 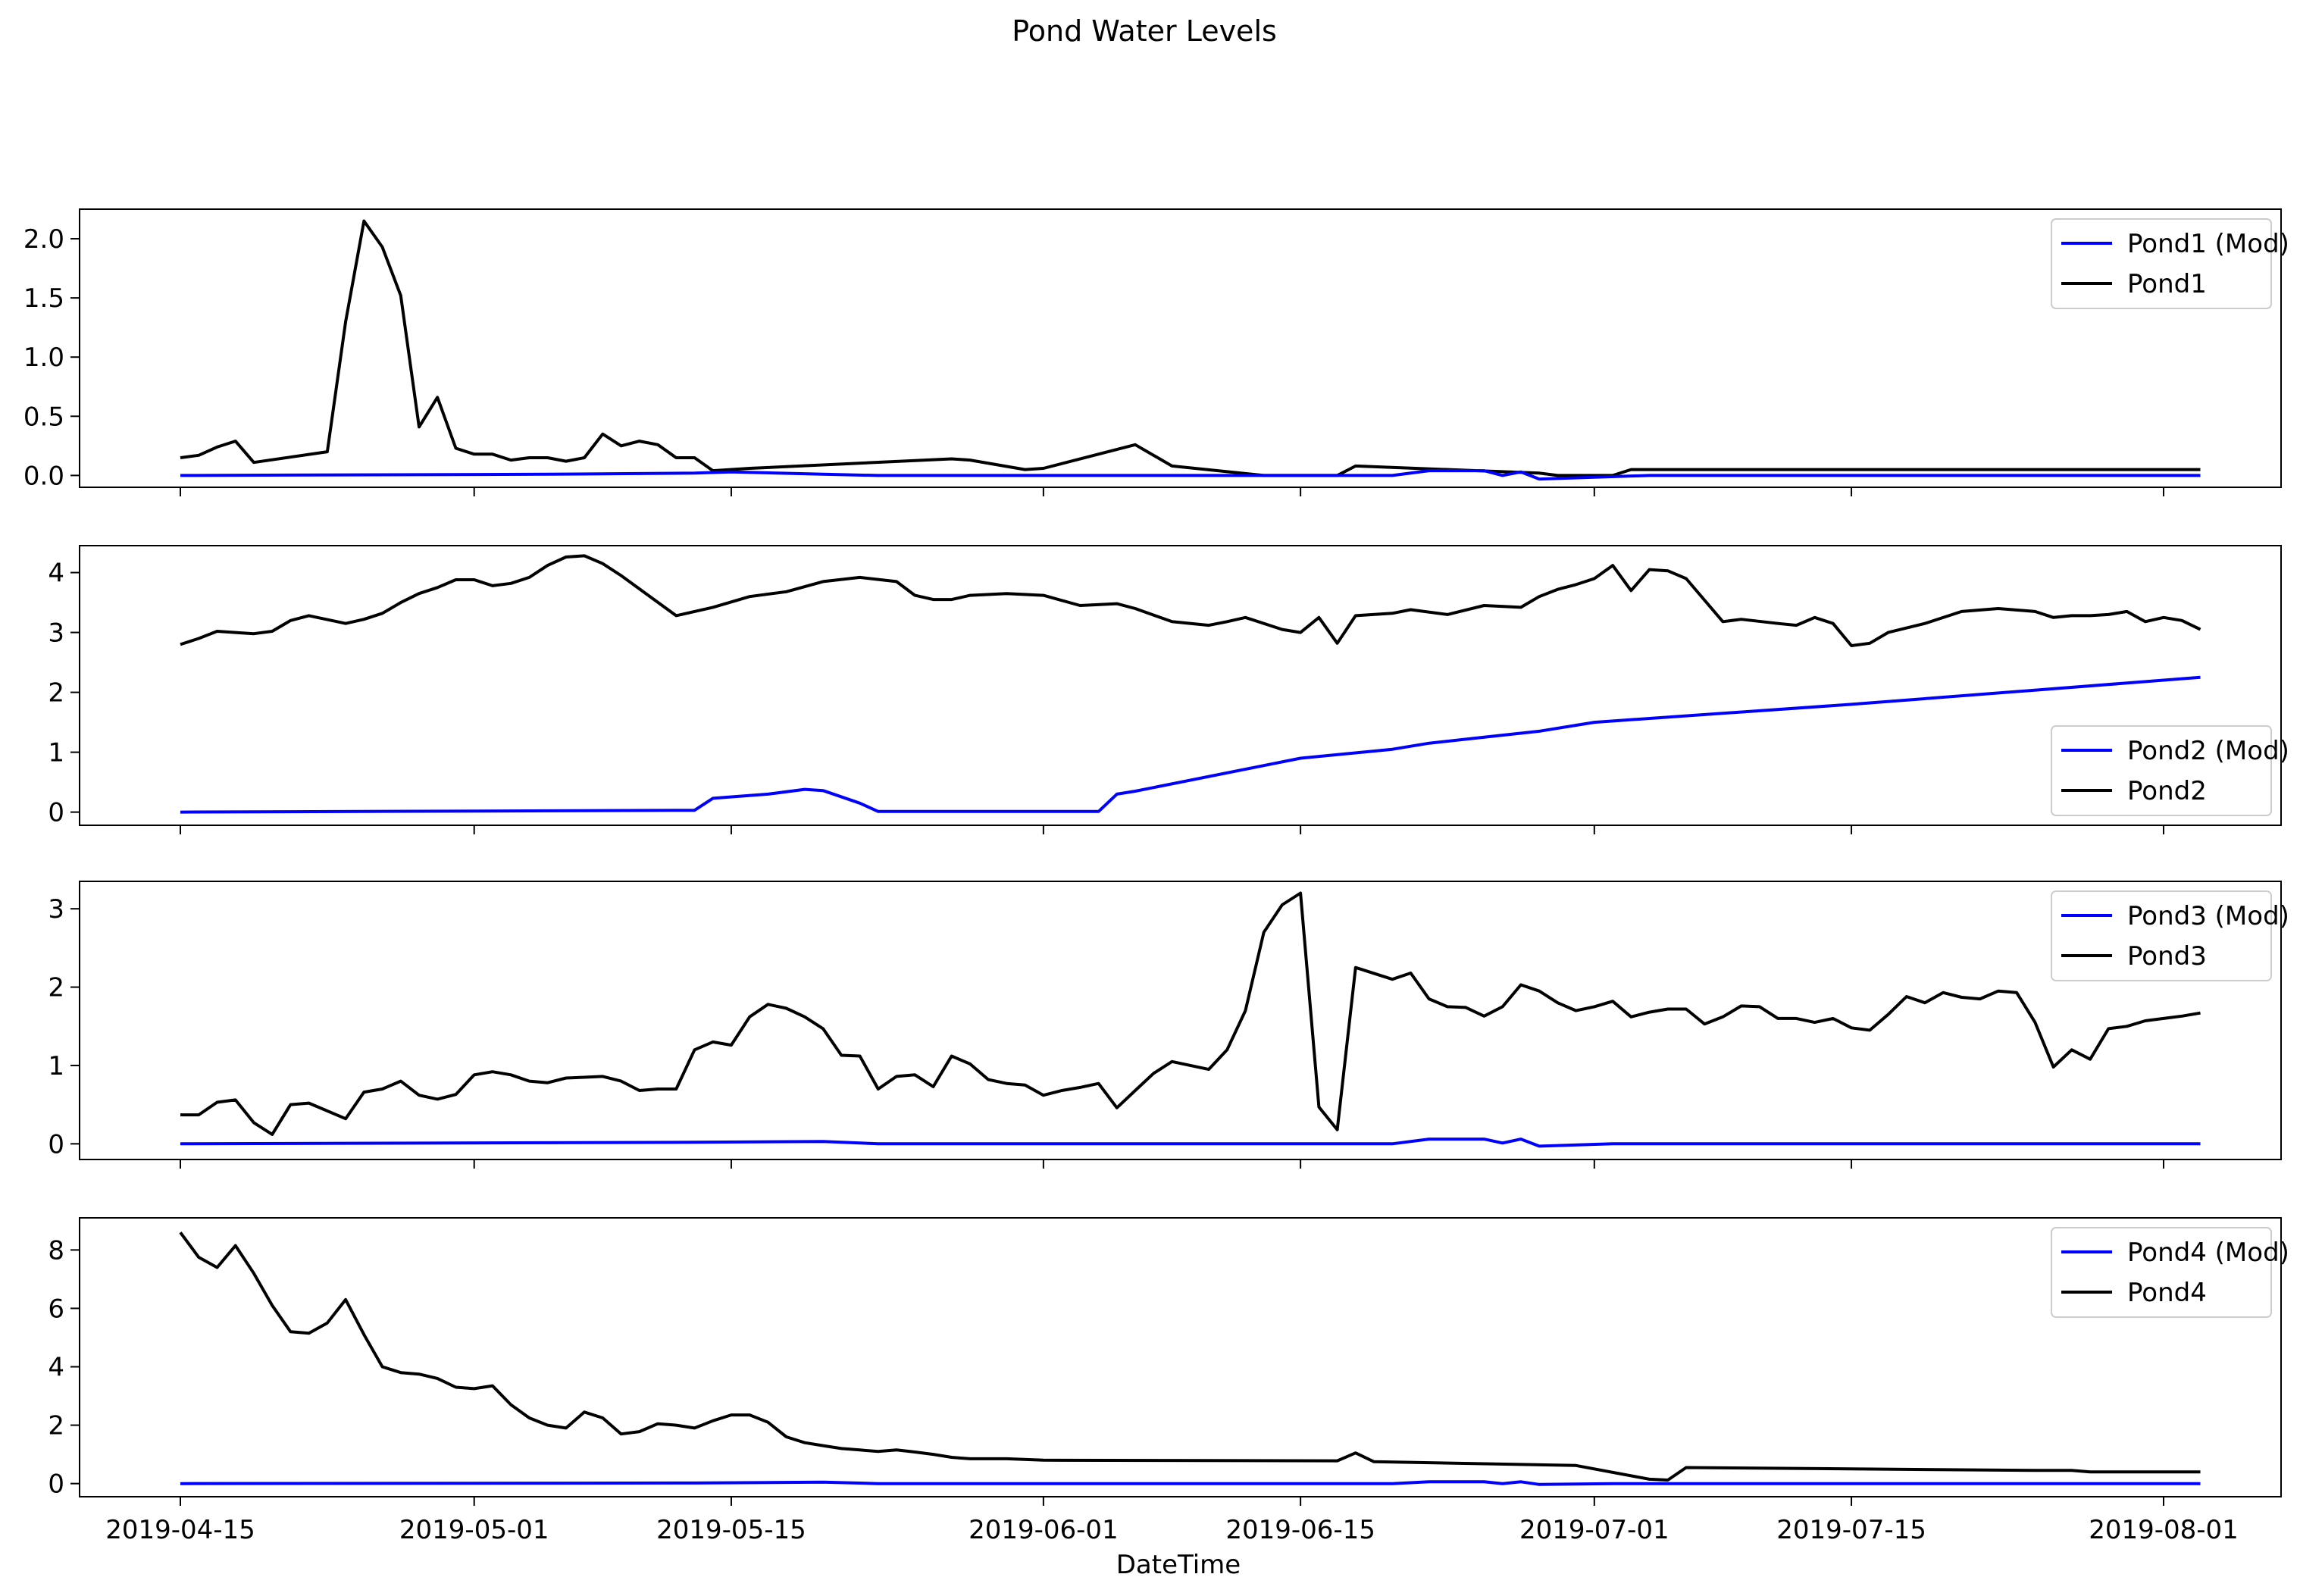 What do you see at coordinates (43, 358) in the screenshot?
I see `y-tick-label: 1.0` at bounding box center [43, 358].